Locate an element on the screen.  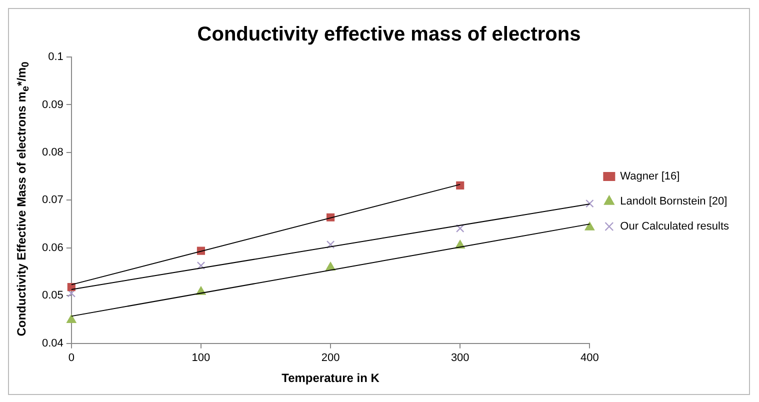
legend-label: Wagner [16] is located at coordinates (650, 176).